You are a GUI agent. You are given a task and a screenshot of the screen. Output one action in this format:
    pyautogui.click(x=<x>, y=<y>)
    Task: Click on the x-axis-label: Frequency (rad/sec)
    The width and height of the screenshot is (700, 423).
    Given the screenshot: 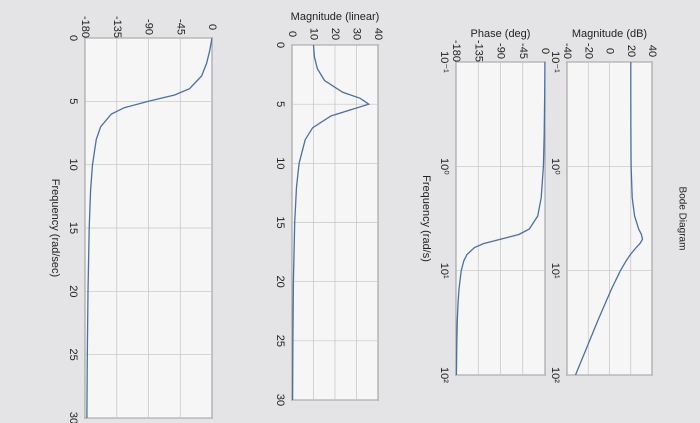 What is the action you would take?
    pyautogui.click(x=55, y=228)
    